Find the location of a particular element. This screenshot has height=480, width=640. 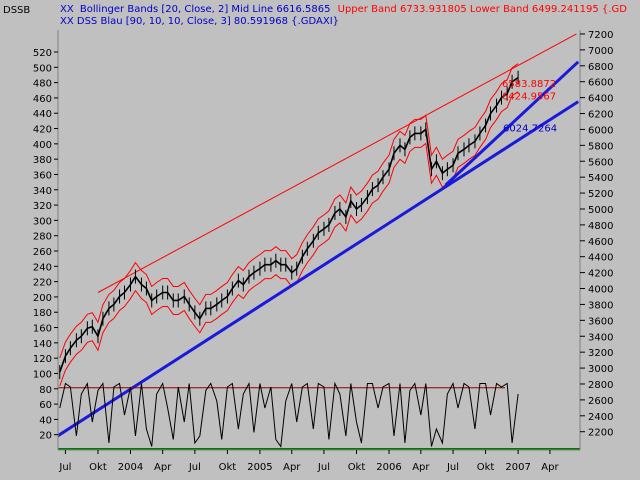

left-tick-label: 100 is located at coordinates (42, 374).